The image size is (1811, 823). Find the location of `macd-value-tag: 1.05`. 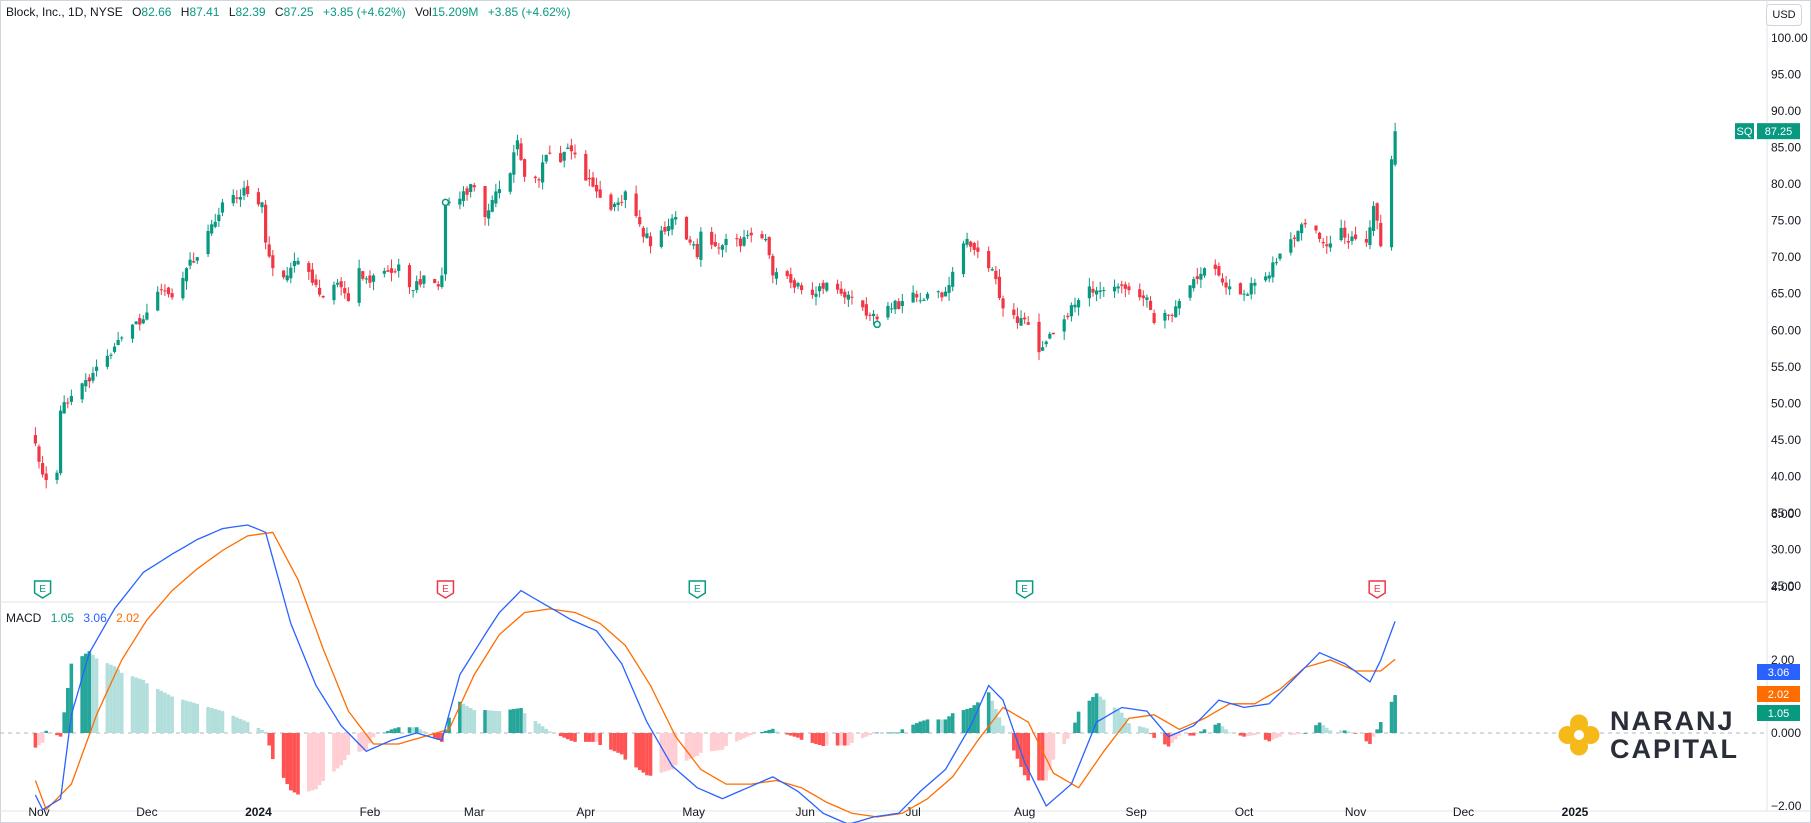

macd-value-tag: 1.05 is located at coordinates (1778, 714).